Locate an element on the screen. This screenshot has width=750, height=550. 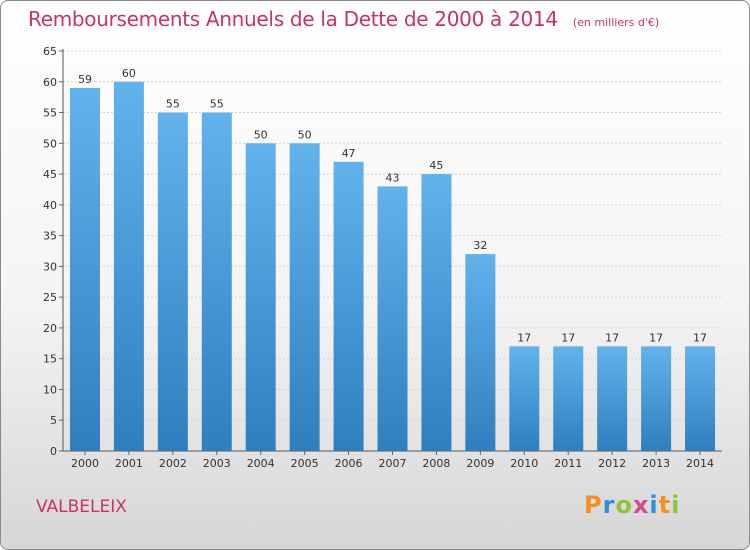
x-tick-label: 2012 is located at coordinates (612, 463).